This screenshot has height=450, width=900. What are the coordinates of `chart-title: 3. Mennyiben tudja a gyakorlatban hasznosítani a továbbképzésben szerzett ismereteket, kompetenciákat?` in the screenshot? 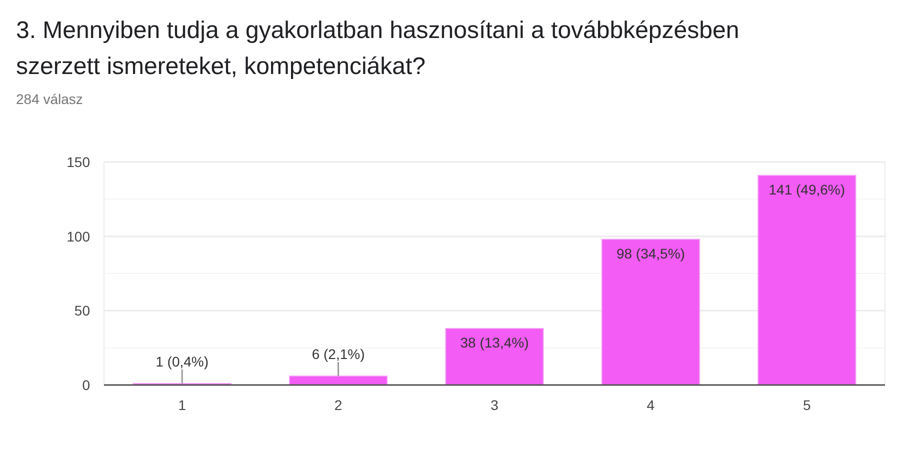 It's located at (378, 48).